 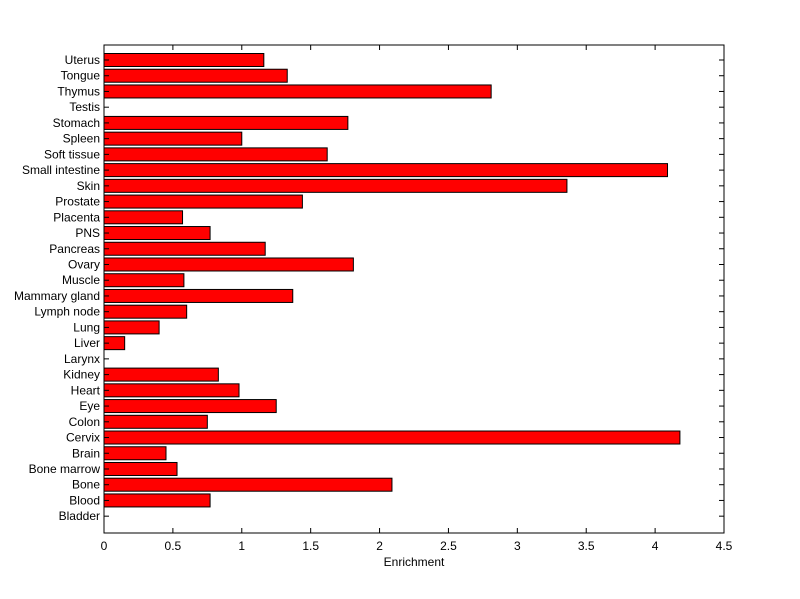 What do you see at coordinates (157, 233) in the screenshot?
I see `bar-pns` at bounding box center [157, 233].